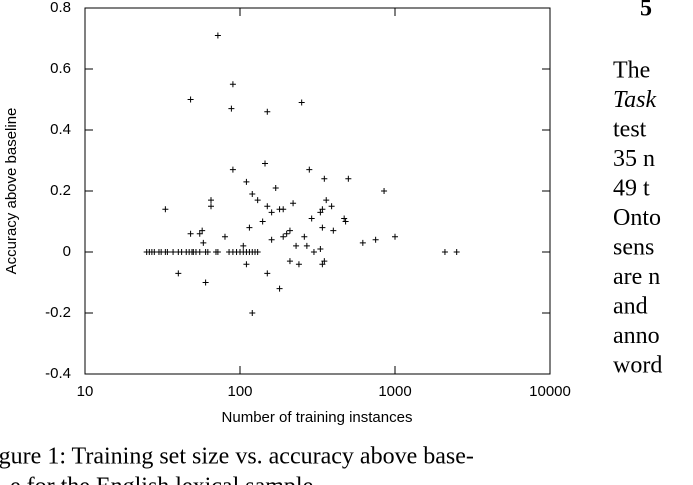 This screenshot has width=693, height=485. What do you see at coordinates (646, 11) in the screenshot?
I see `section-number: 5` at bounding box center [646, 11].